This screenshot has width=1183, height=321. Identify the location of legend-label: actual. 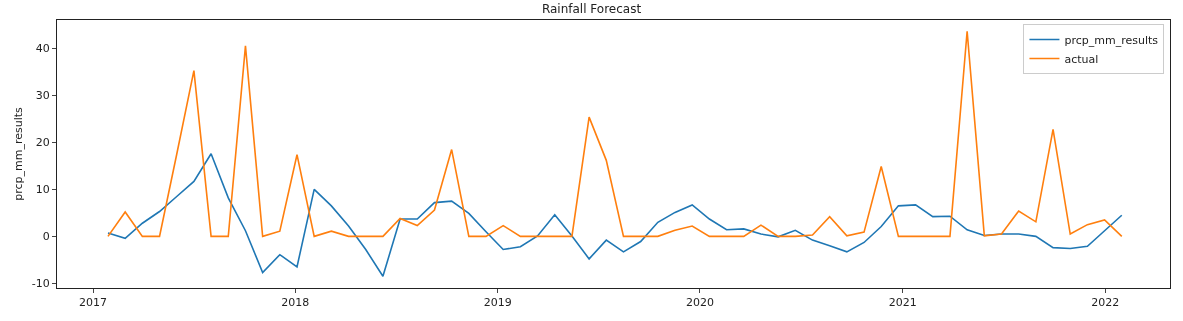
(1081, 59).